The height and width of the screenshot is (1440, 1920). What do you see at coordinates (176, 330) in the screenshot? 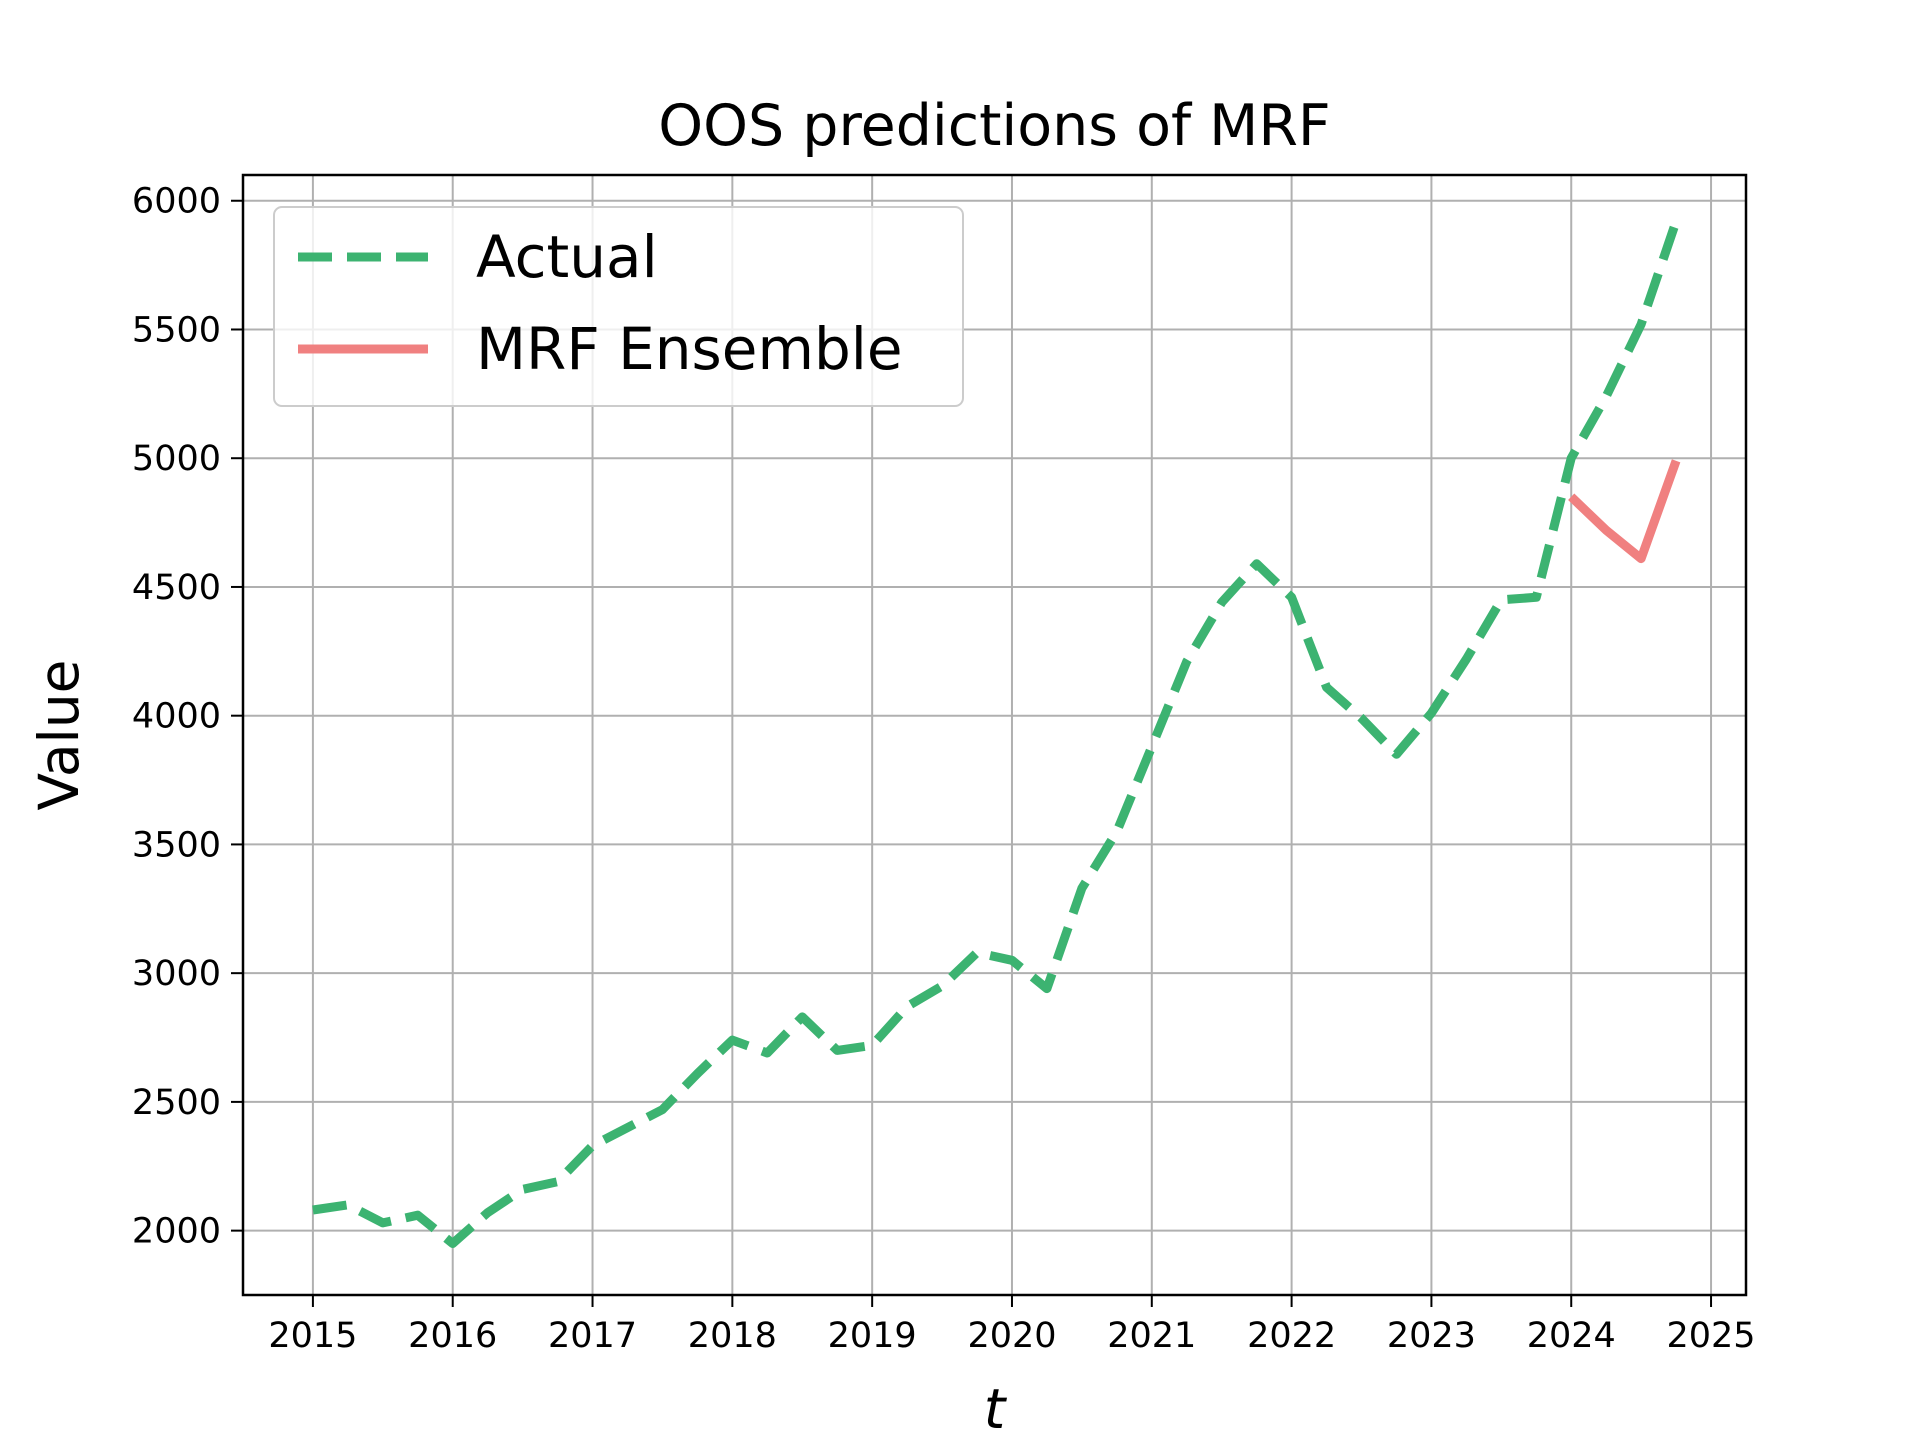
I see `y-tick-label: 5500` at bounding box center [176, 330].